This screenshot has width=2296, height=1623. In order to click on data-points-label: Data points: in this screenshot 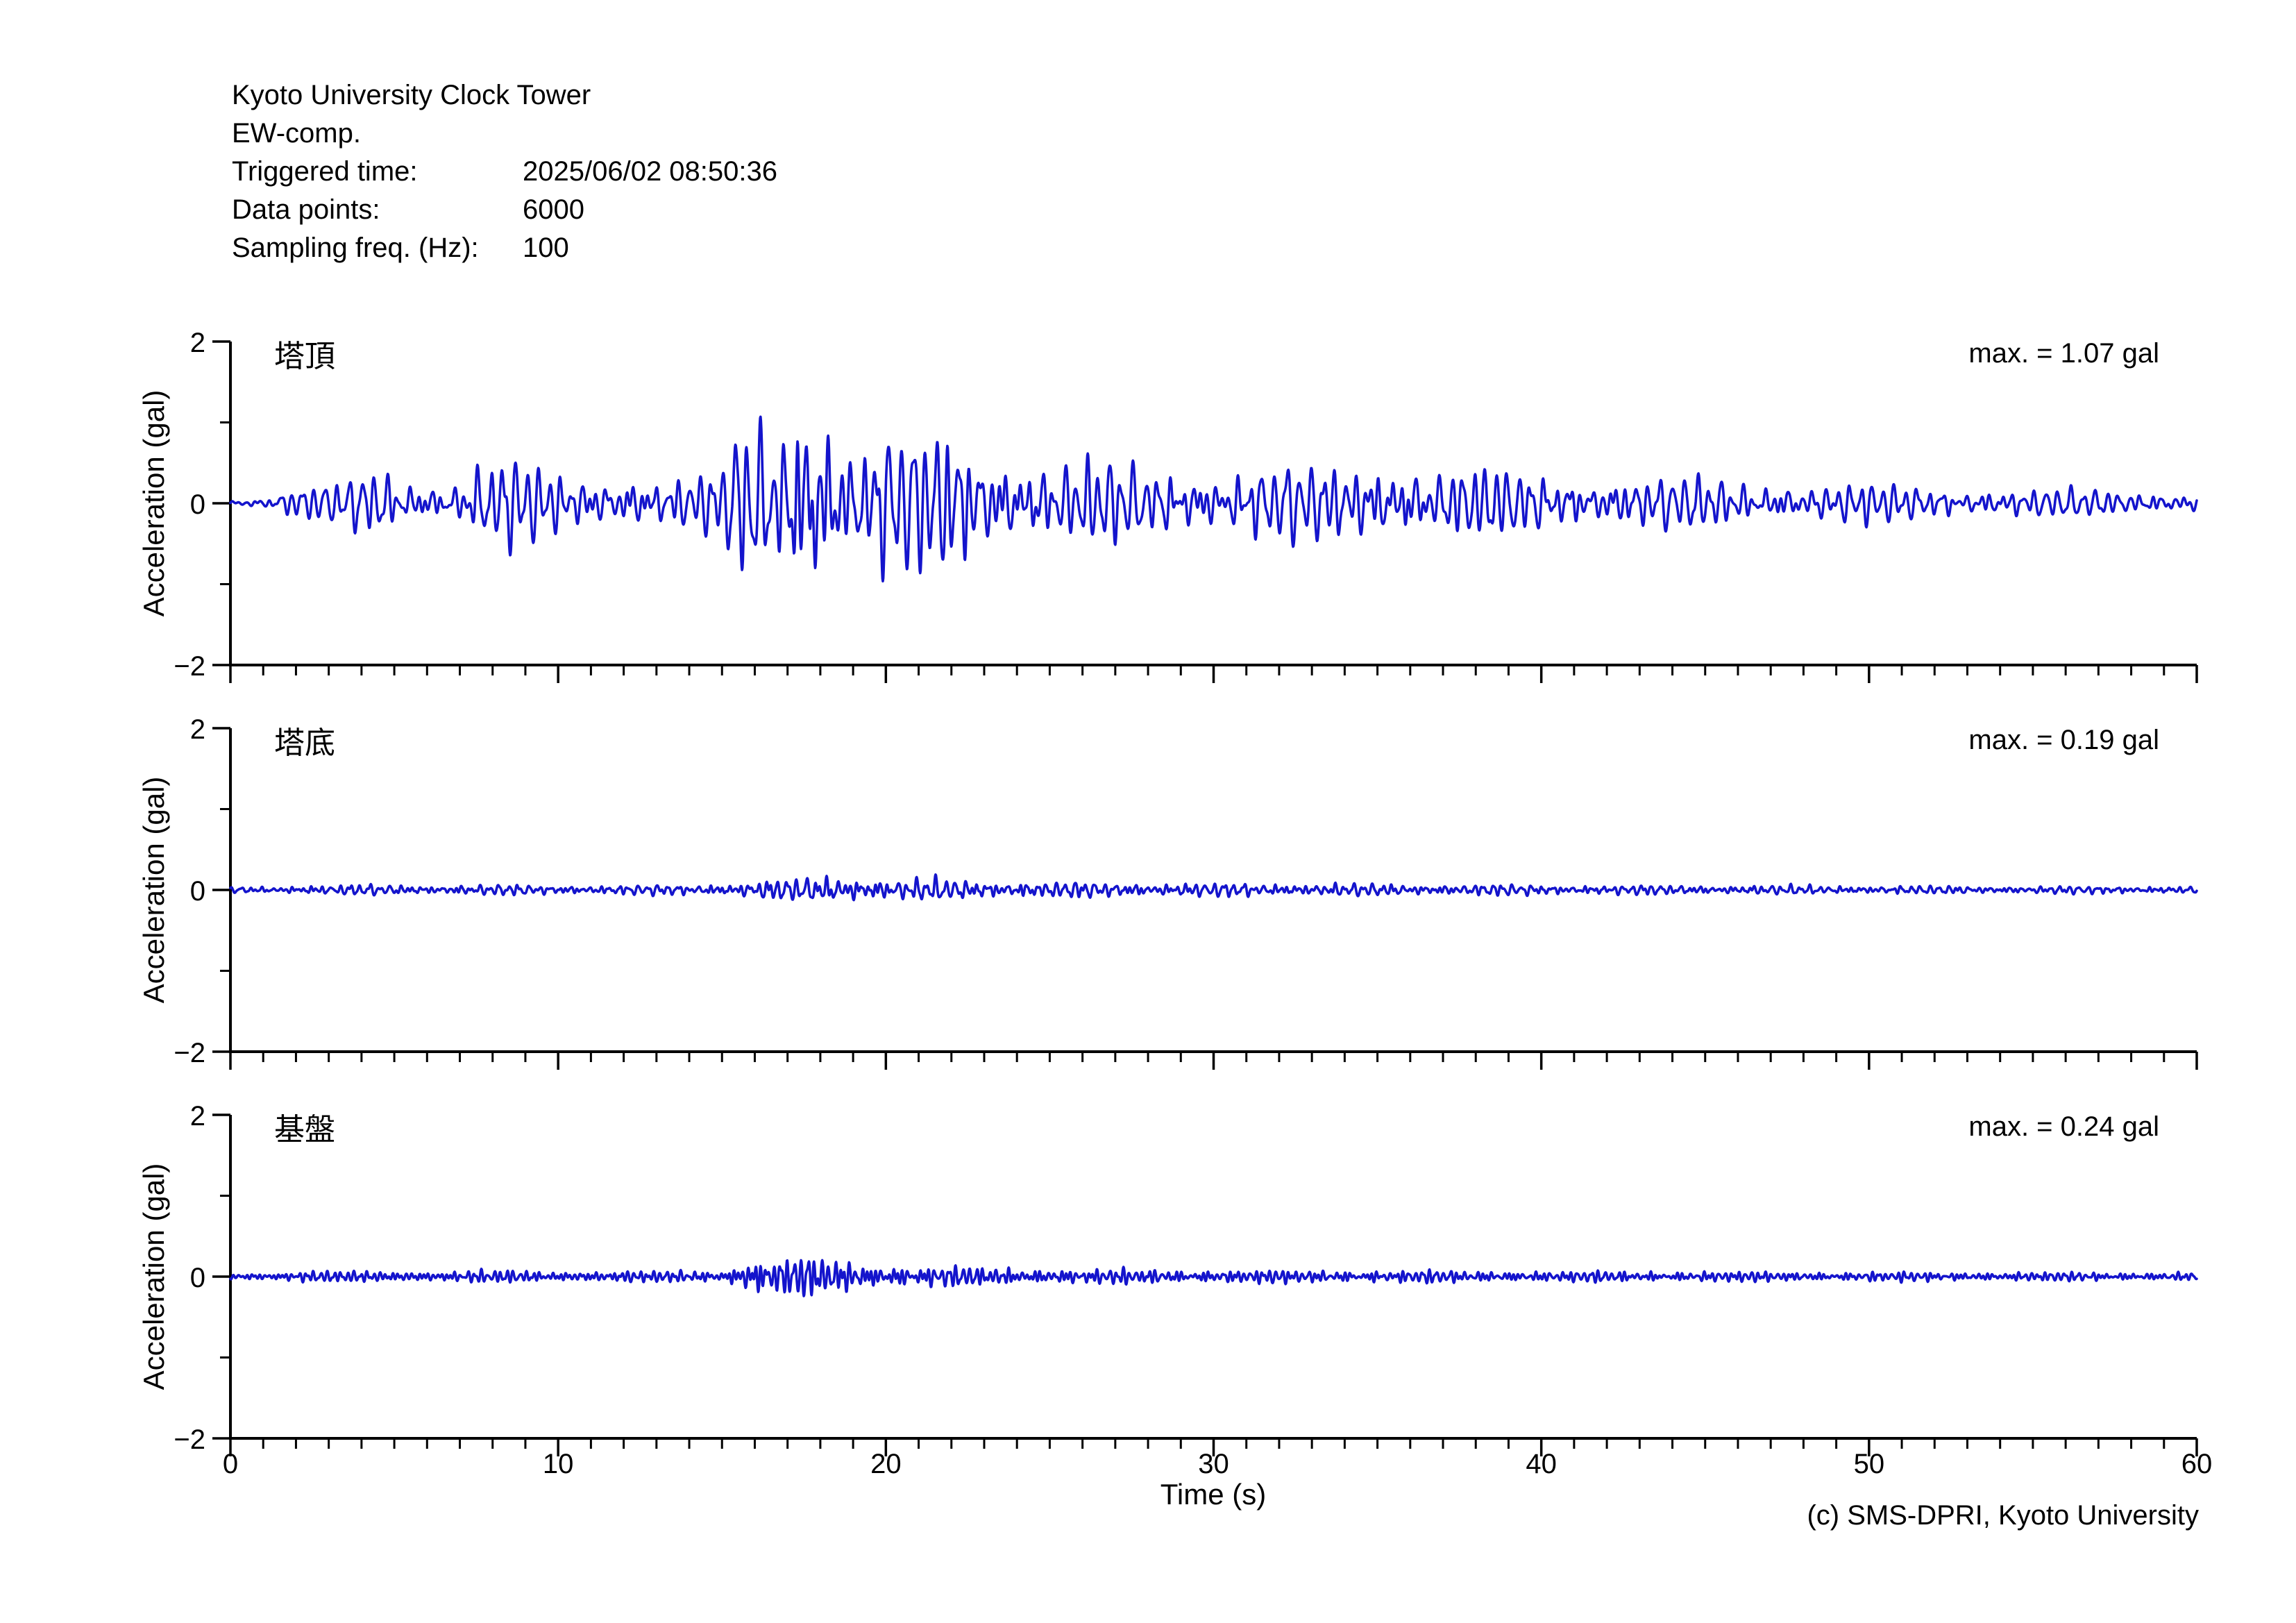, I will do `click(306, 209)`.